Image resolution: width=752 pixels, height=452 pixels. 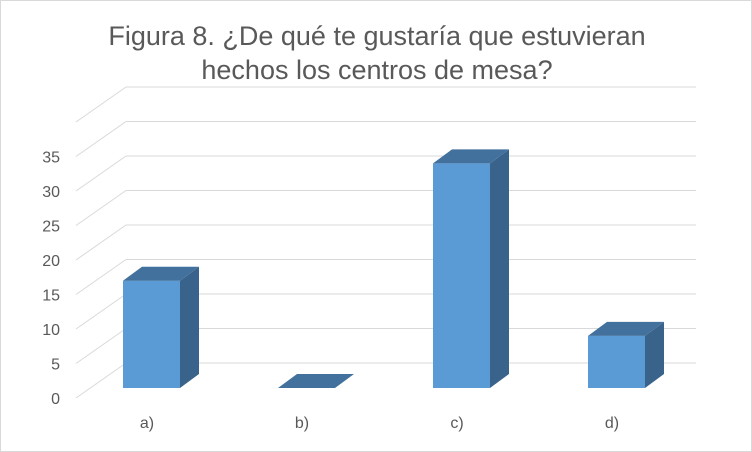 I want to click on chart-title-line-2: hechos los centros de mesa?, so click(x=377, y=70).